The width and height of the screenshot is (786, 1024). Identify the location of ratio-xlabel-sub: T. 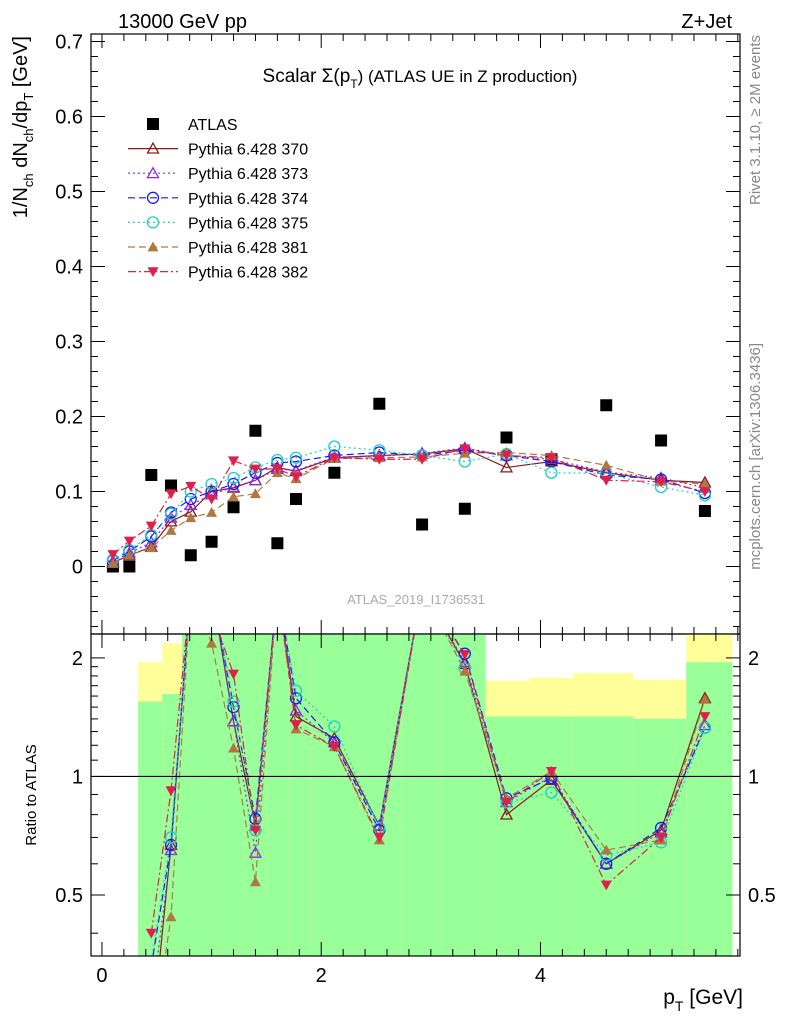
(679, 1006).